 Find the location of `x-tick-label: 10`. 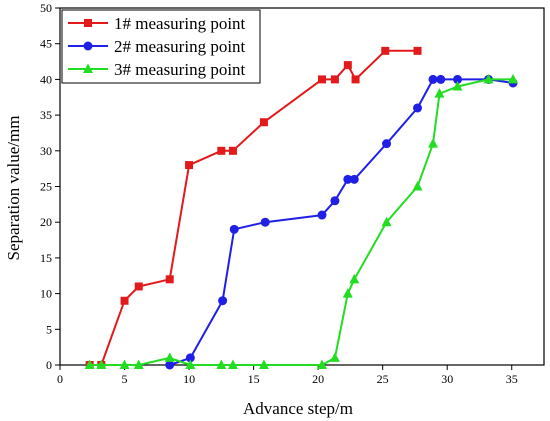

x-tick-label: 10 is located at coordinates (189, 379).